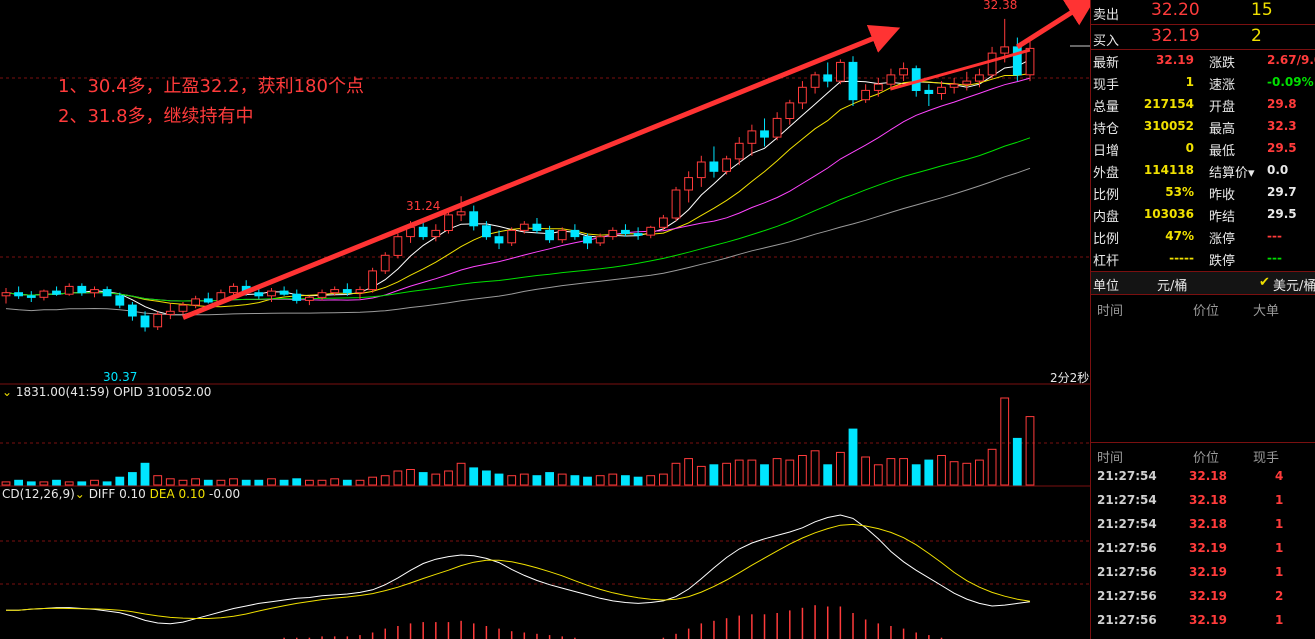 The image size is (1315, 639). I want to click on buy-volume: 2, so click(1256, 36).